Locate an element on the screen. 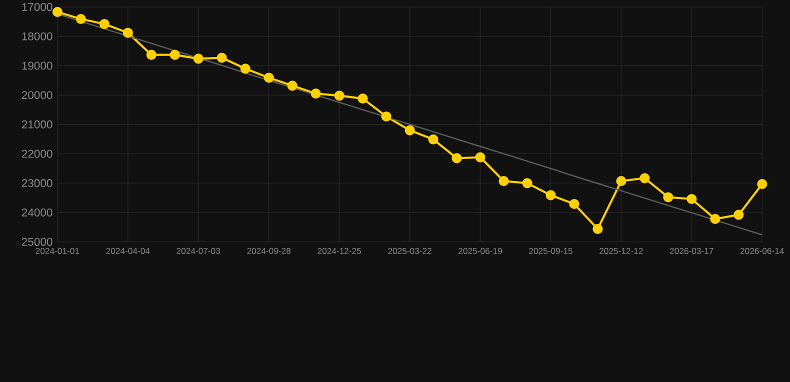 The height and width of the screenshot is (382, 790). x-tick-label: 2024-04-04 is located at coordinates (128, 251).